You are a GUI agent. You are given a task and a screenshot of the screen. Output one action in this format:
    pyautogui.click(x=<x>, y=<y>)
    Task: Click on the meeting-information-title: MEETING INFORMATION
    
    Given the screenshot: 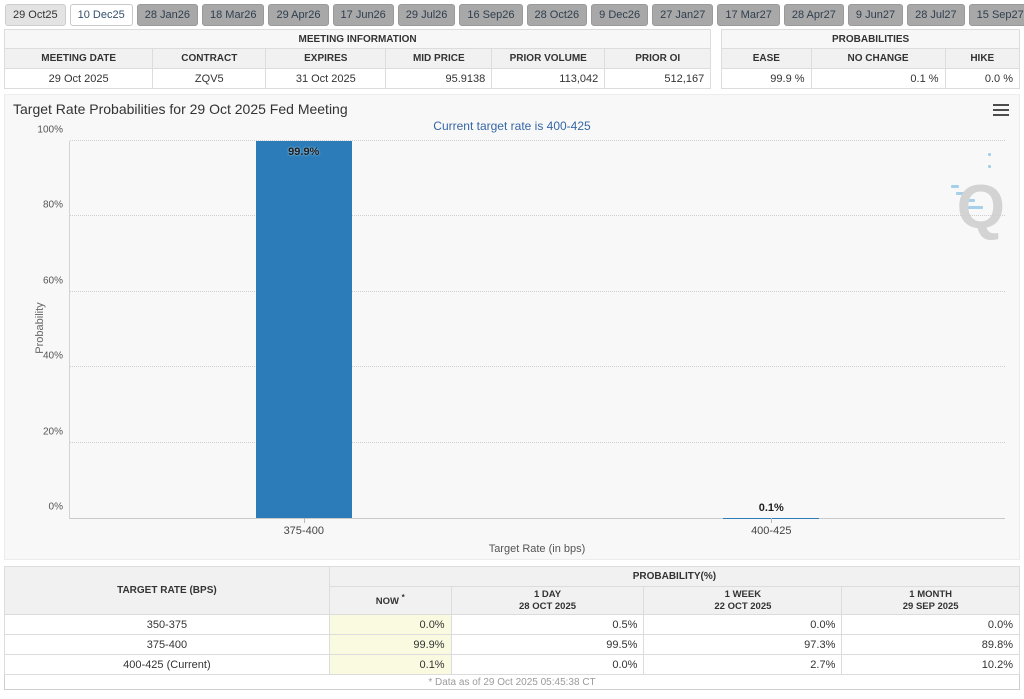 What is the action you would take?
    pyautogui.click(x=357, y=39)
    